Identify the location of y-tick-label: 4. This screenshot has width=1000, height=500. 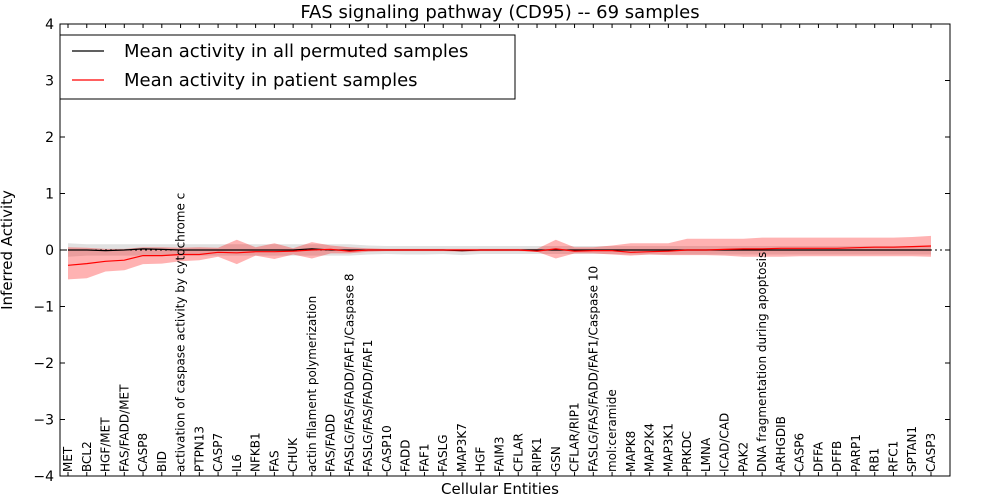
(49, 25).